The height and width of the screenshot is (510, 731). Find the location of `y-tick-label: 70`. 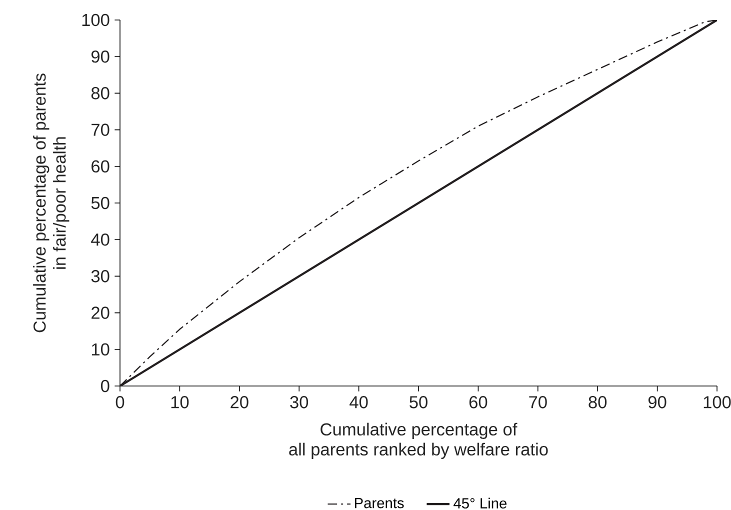

y-tick-label: 70 is located at coordinates (101, 130).